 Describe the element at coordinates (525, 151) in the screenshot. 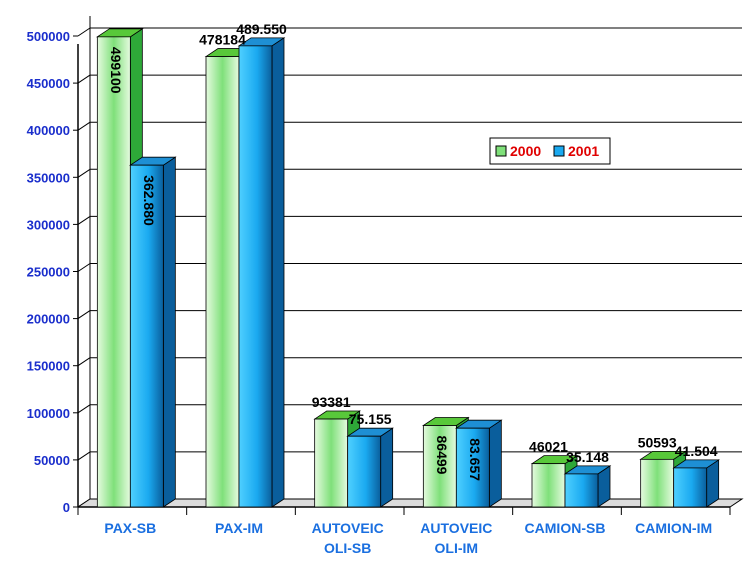

I see `legend-label-2000: 2000` at that location.